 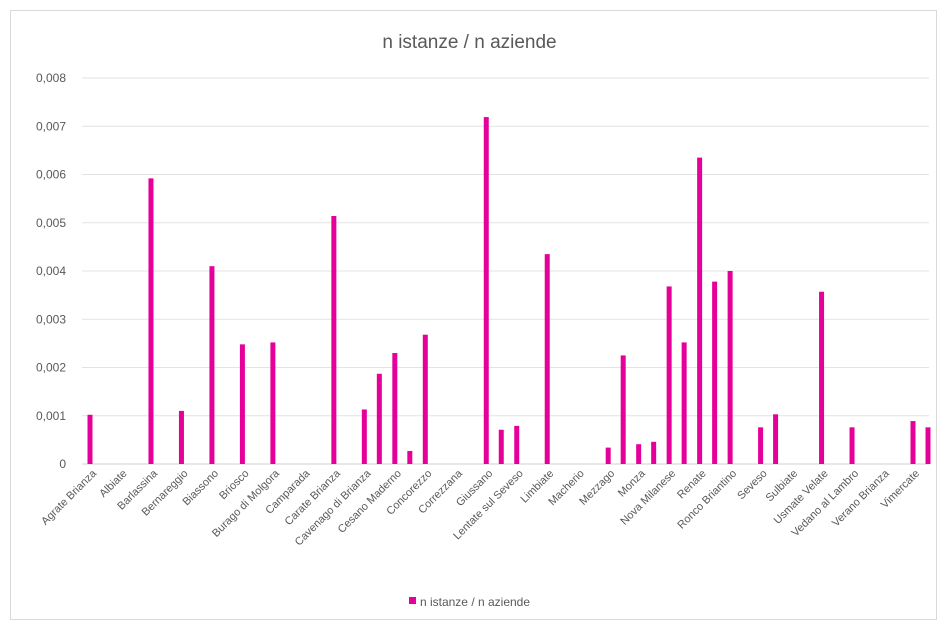 What do you see at coordinates (51, 126) in the screenshot?
I see `y-tick-label: 0,007` at bounding box center [51, 126].